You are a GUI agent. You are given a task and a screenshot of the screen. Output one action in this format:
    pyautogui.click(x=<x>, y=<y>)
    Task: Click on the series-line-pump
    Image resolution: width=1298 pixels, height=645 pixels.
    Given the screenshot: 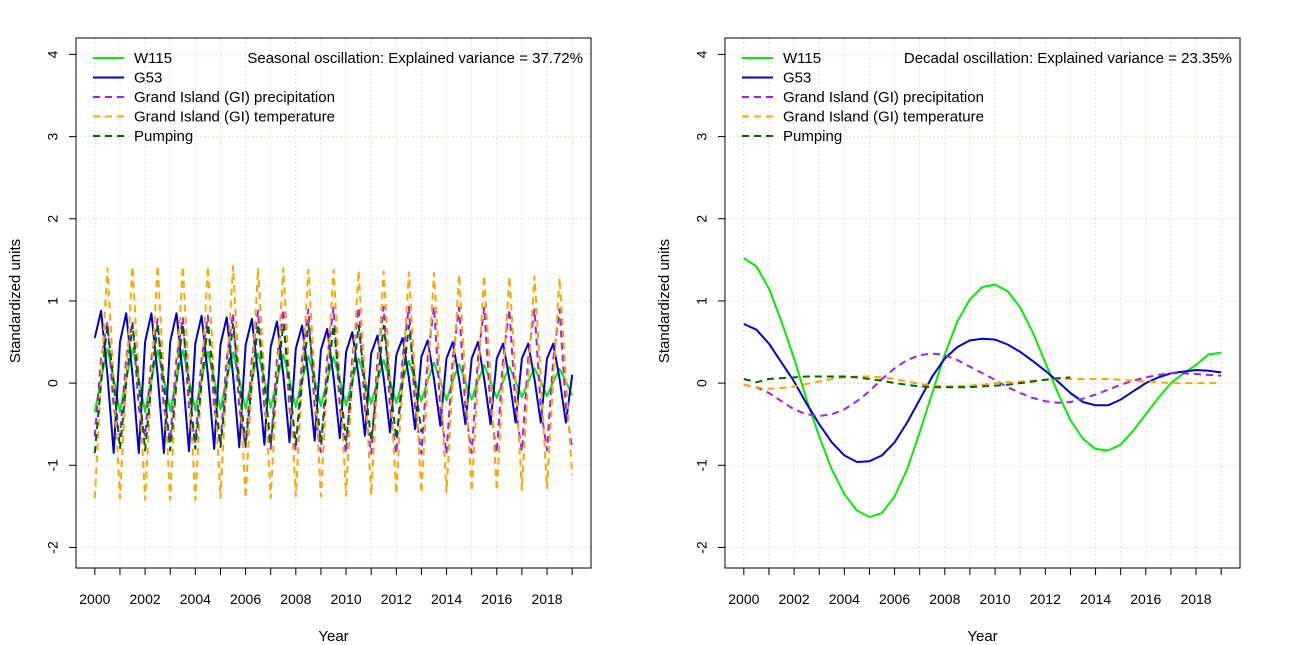 What is the action you would take?
    pyautogui.click(x=258, y=388)
    